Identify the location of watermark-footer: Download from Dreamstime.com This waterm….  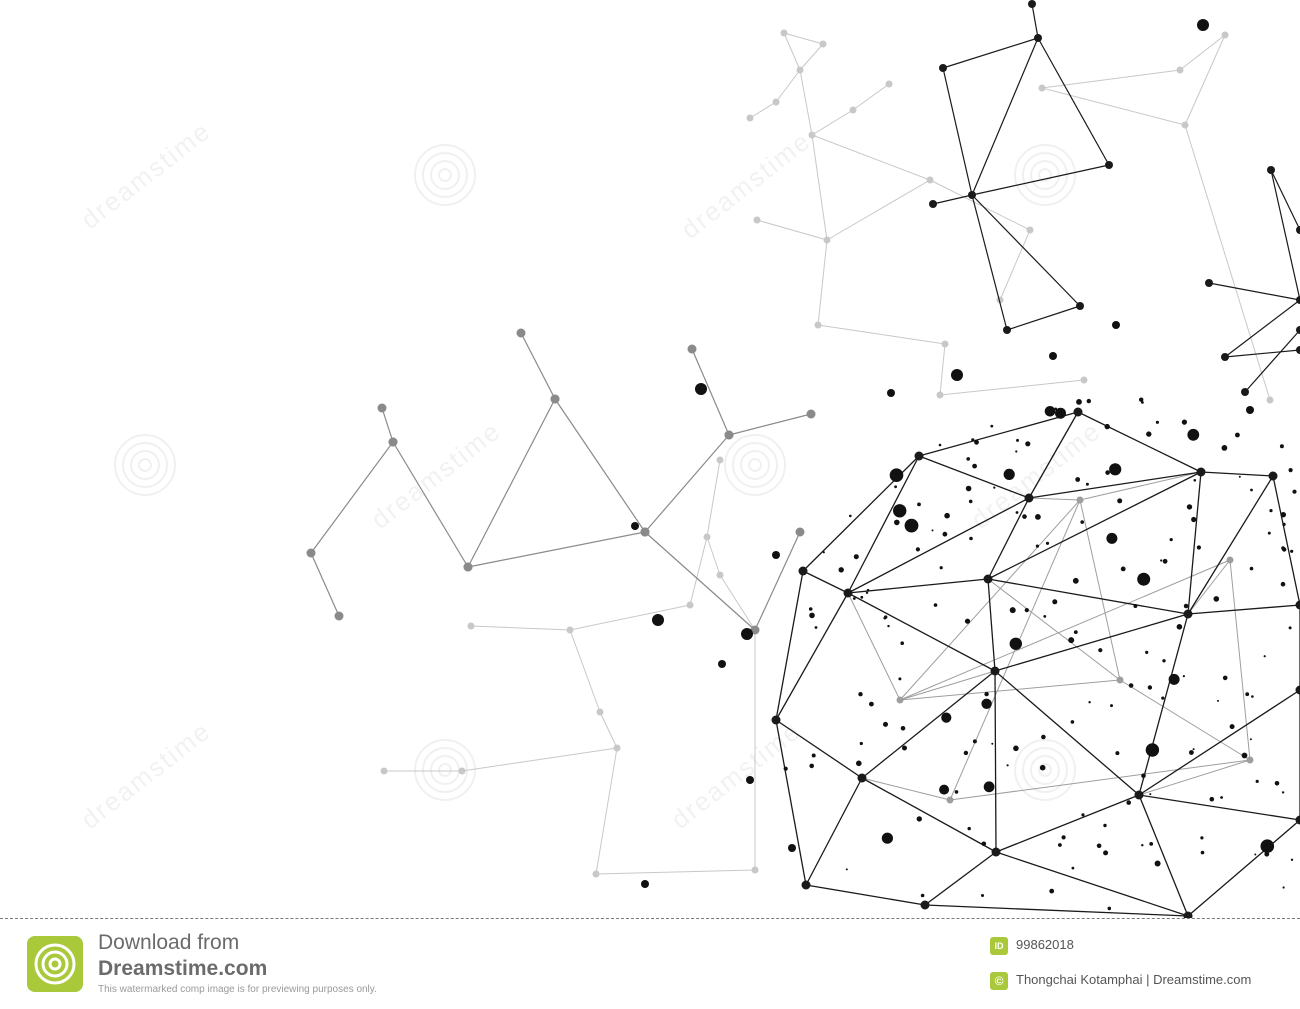
(650, 964).